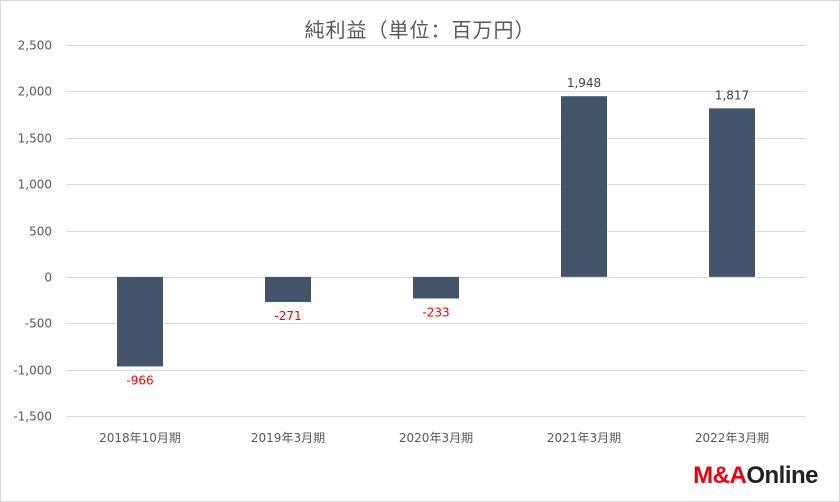  What do you see at coordinates (32, 371) in the screenshot?
I see `y-tick-label: -1,000` at bounding box center [32, 371].